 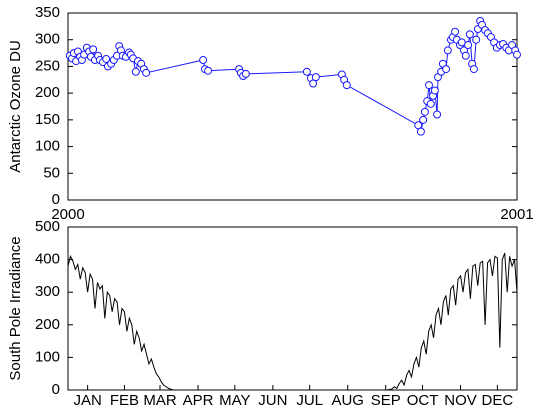 I want to click on y-axis-label: South Pole Irradiance, so click(x=15, y=308).